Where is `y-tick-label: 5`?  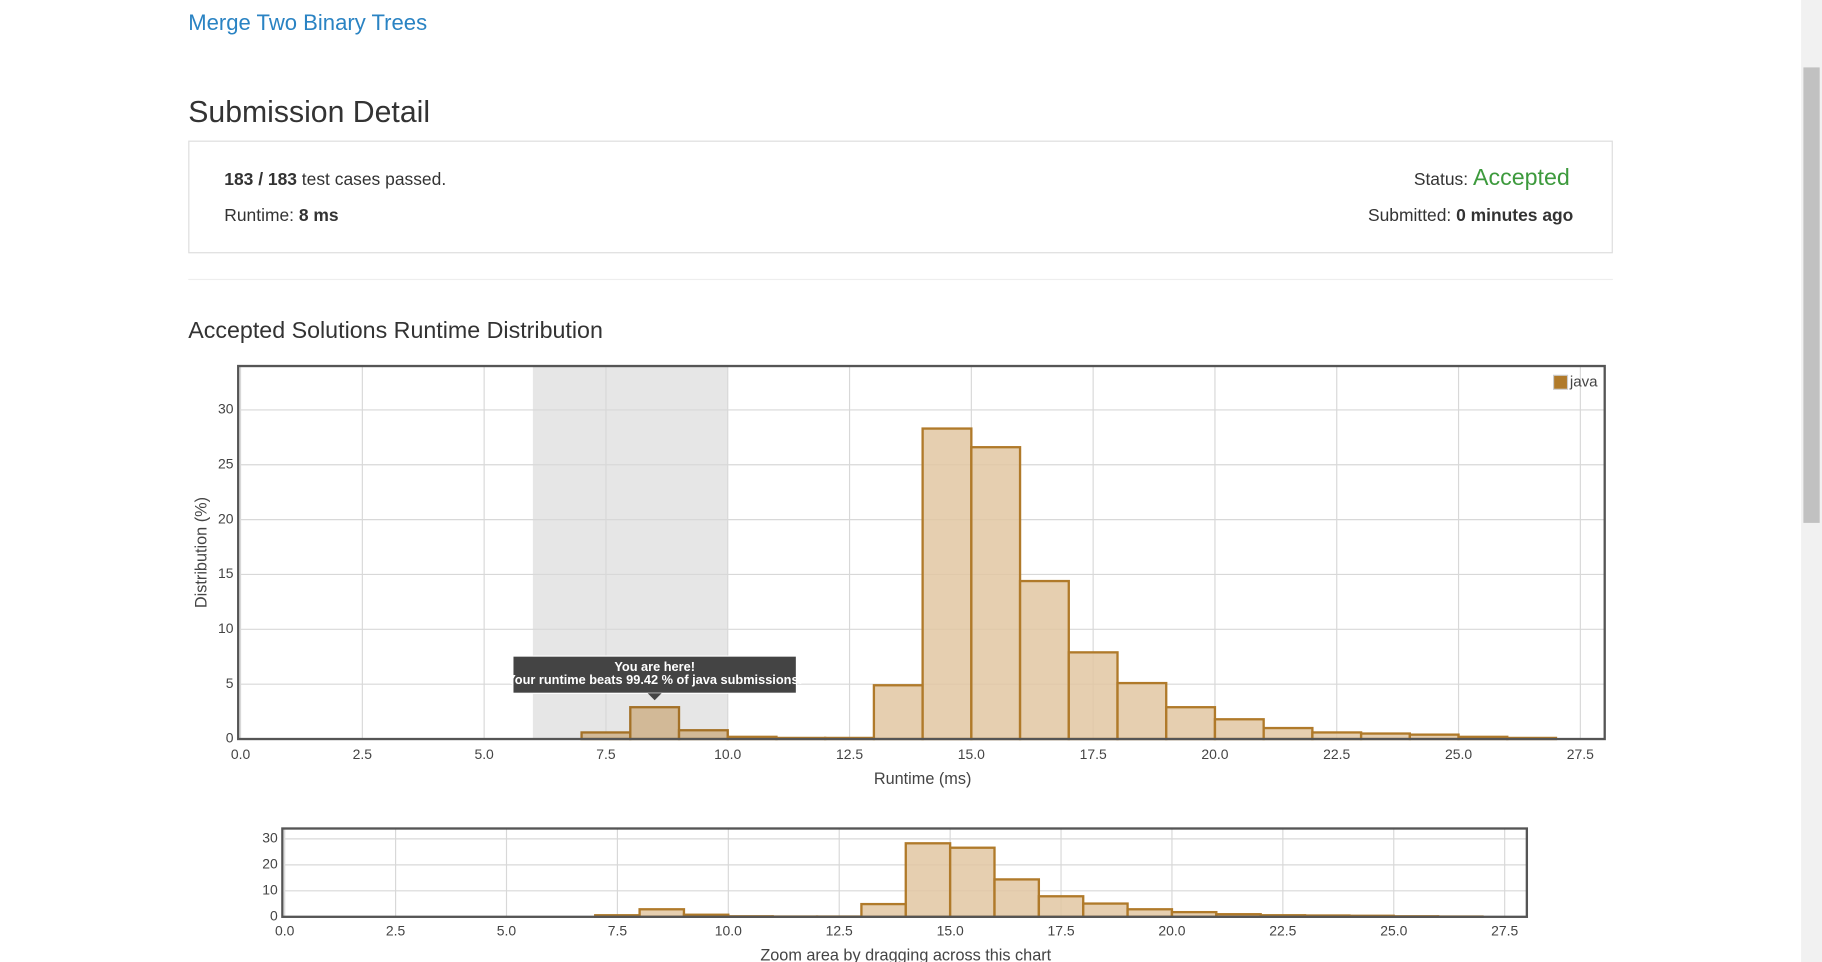 y-tick-label: 5 is located at coordinates (230, 683).